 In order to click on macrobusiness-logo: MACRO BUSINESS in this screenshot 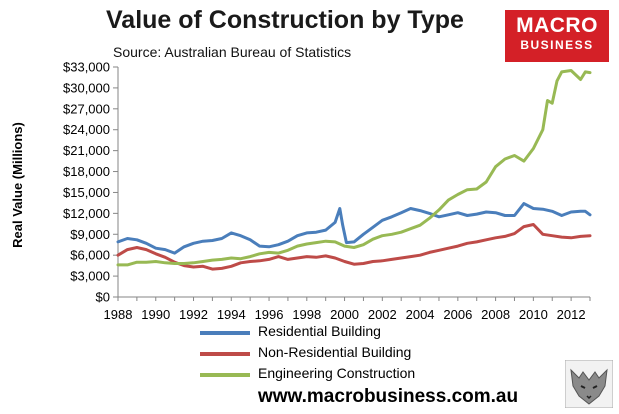, I will do `click(557, 36)`.